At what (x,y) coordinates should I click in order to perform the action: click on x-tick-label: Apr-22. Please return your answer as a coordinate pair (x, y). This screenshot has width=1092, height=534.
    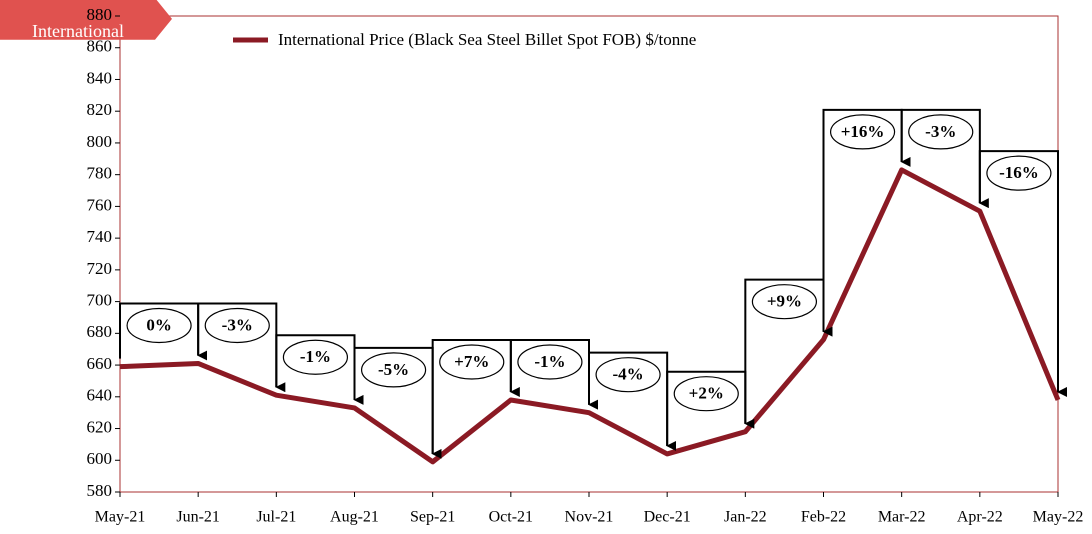
    Looking at the image, I should click on (980, 517).